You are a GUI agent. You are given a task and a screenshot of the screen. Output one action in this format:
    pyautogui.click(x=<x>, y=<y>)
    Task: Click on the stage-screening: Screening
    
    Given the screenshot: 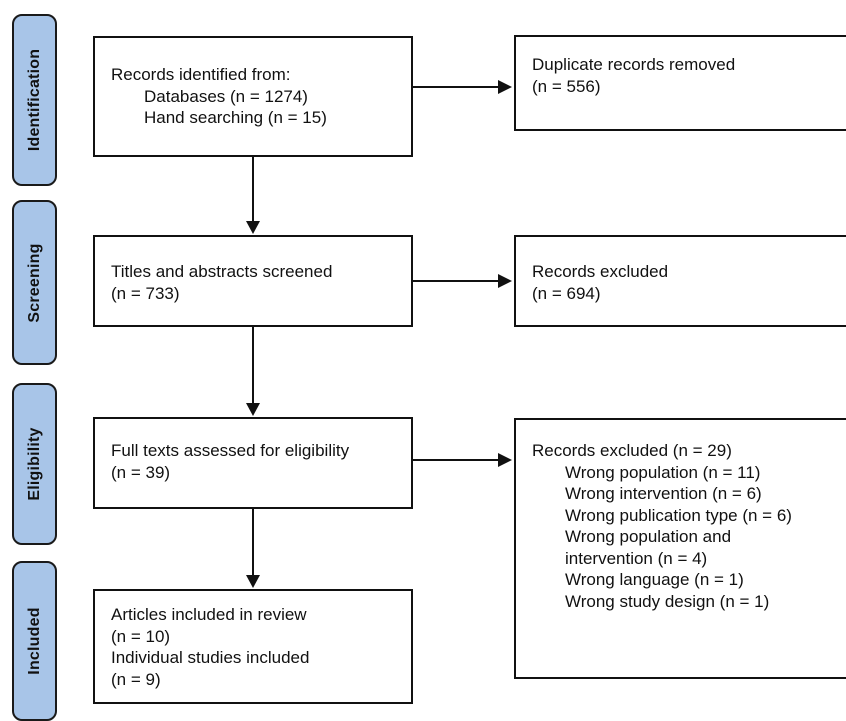 What is the action you would take?
    pyautogui.click(x=34, y=282)
    